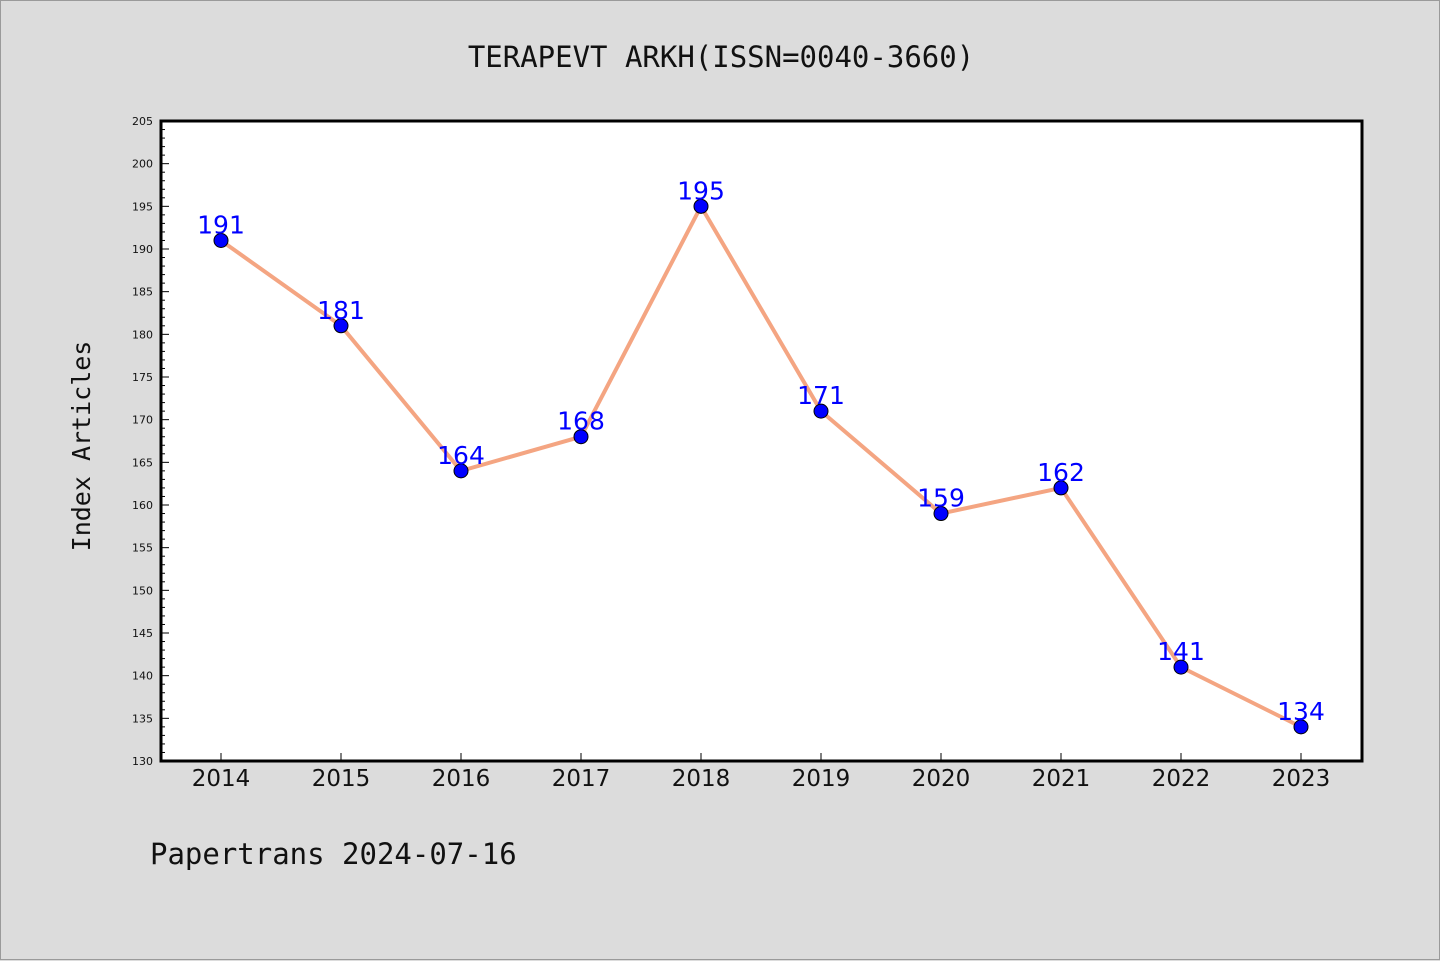 The image size is (1440, 961). I want to click on y-tick-label: 195, so click(142, 206).